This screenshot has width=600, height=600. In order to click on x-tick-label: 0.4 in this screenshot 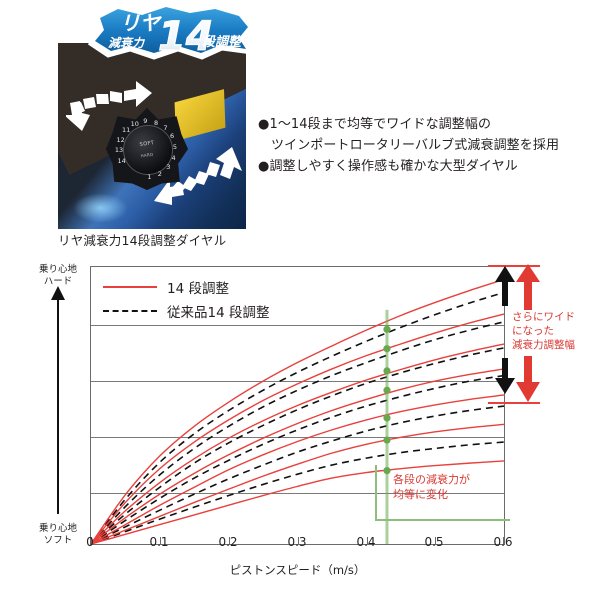, I will do `click(366, 542)`.